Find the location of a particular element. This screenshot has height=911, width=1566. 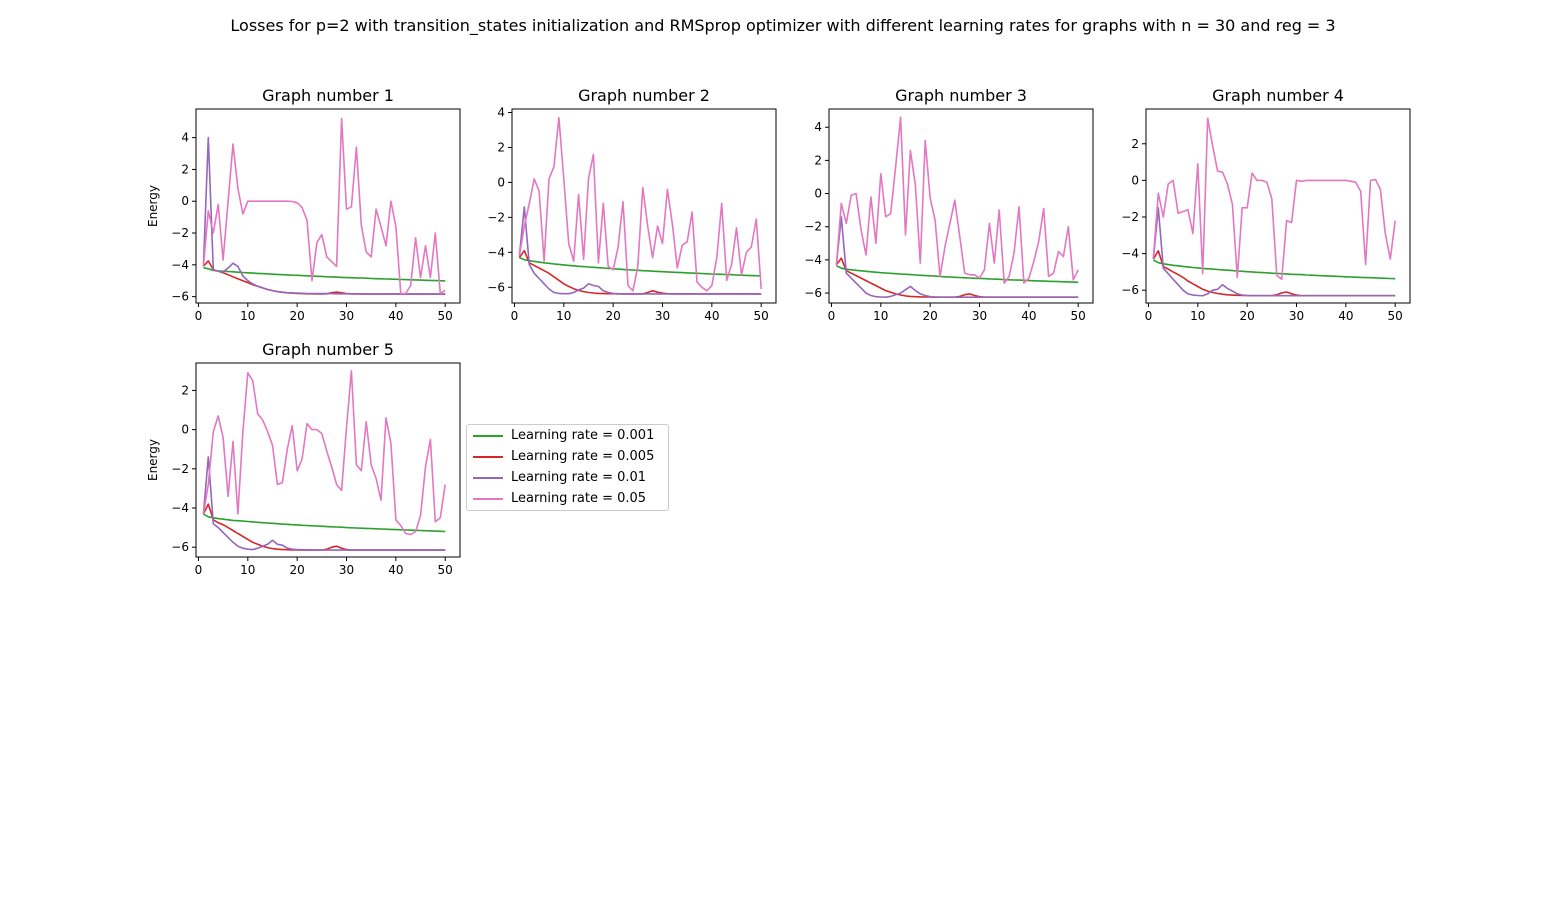

chart-1: Graph number 1 0 10 20 30 40 50 −6 −4 −2 0 2 4 Energy is located at coordinates (303, 204).